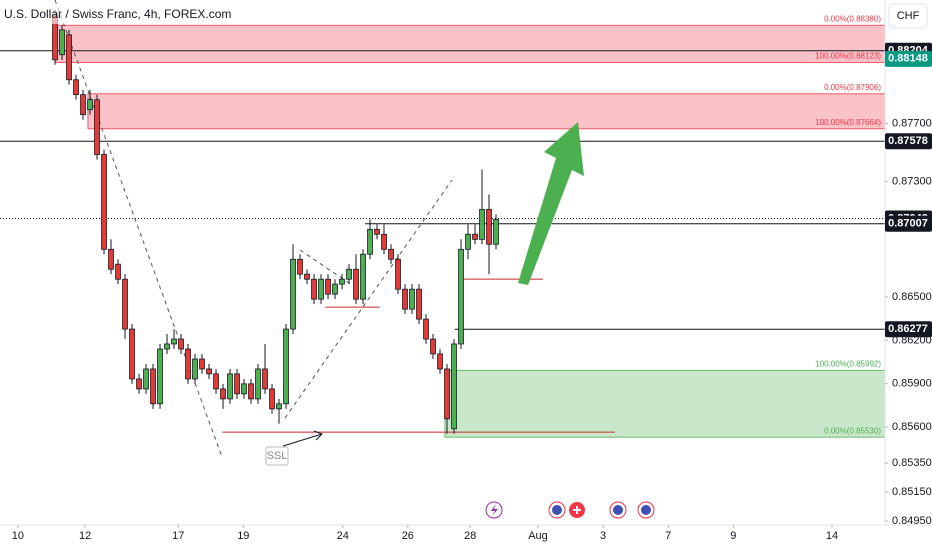 The width and height of the screenshot is (932, 550). I want to click on currency: CHF, so click(908, 16).